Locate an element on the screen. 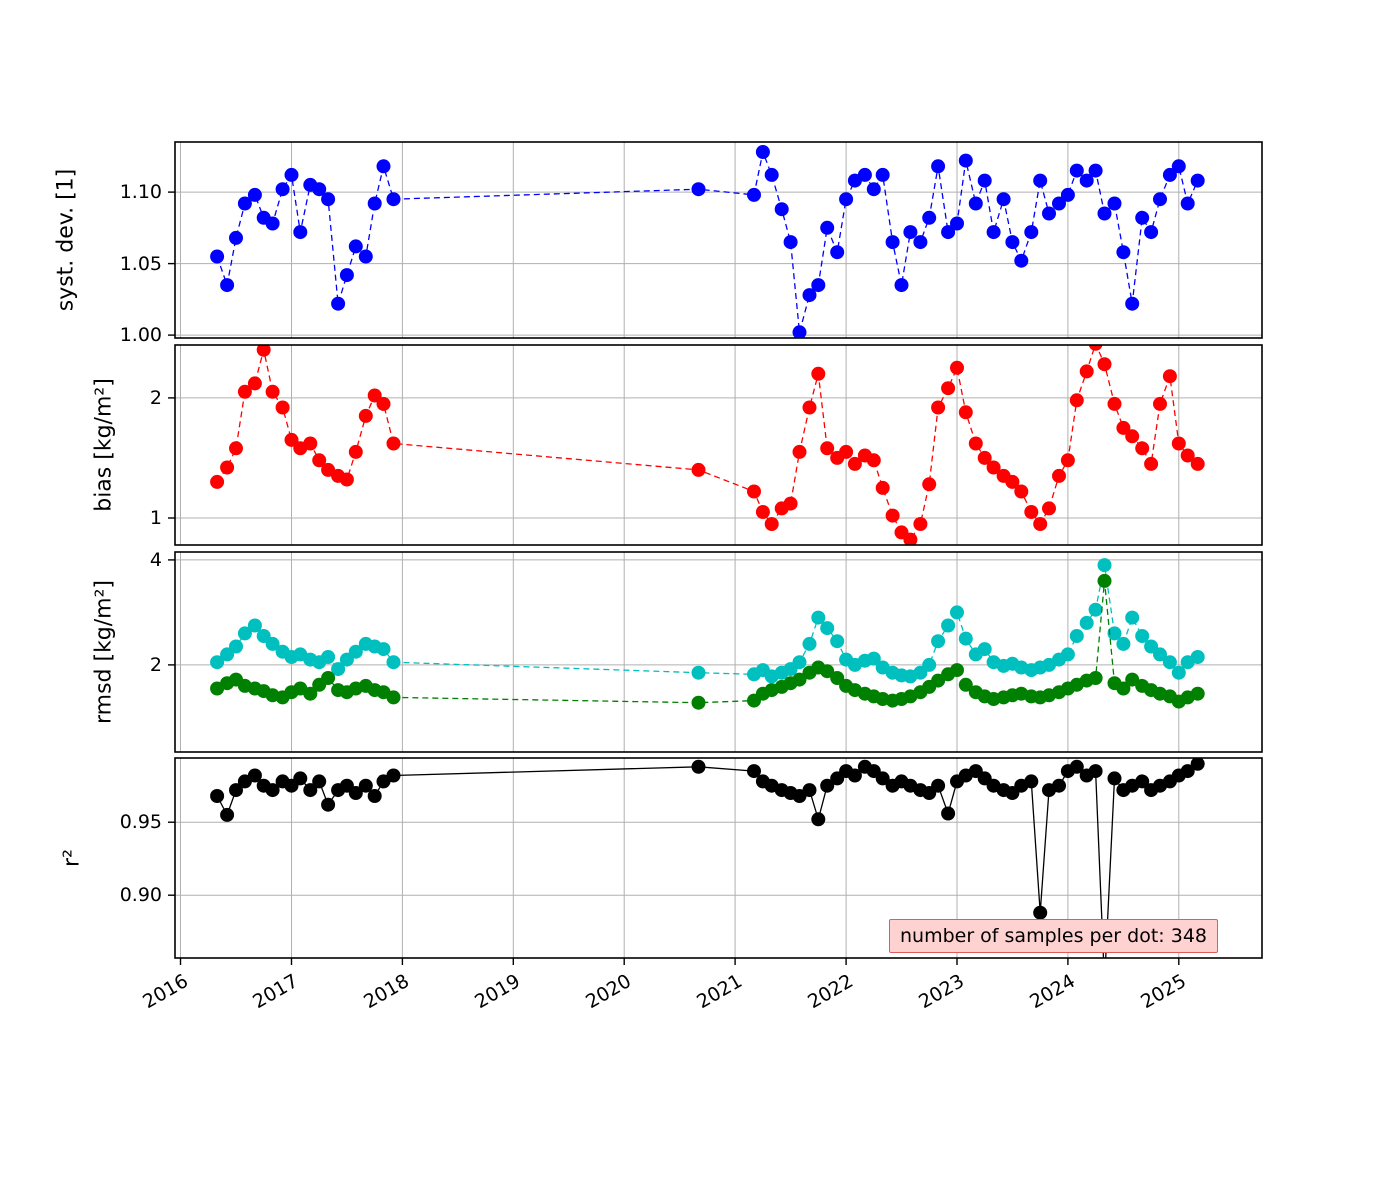 The height and width of the screenshot is (1200, 1400). series-r2 is located at coordinates (707, 858).